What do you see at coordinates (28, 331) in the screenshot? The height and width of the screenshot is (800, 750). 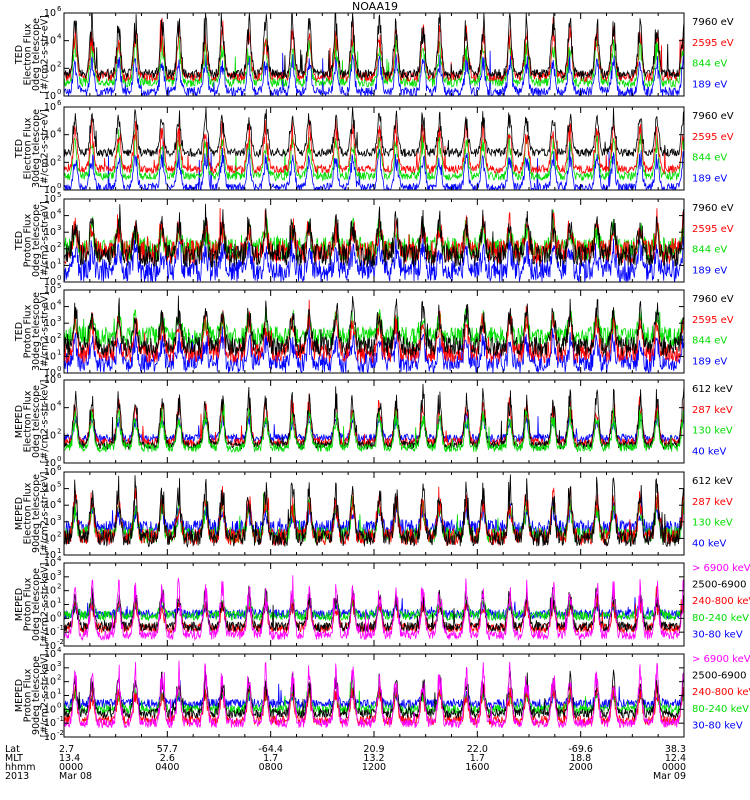 I see `y-axis-label: Proton Flux` at bounding box center [28, 331].